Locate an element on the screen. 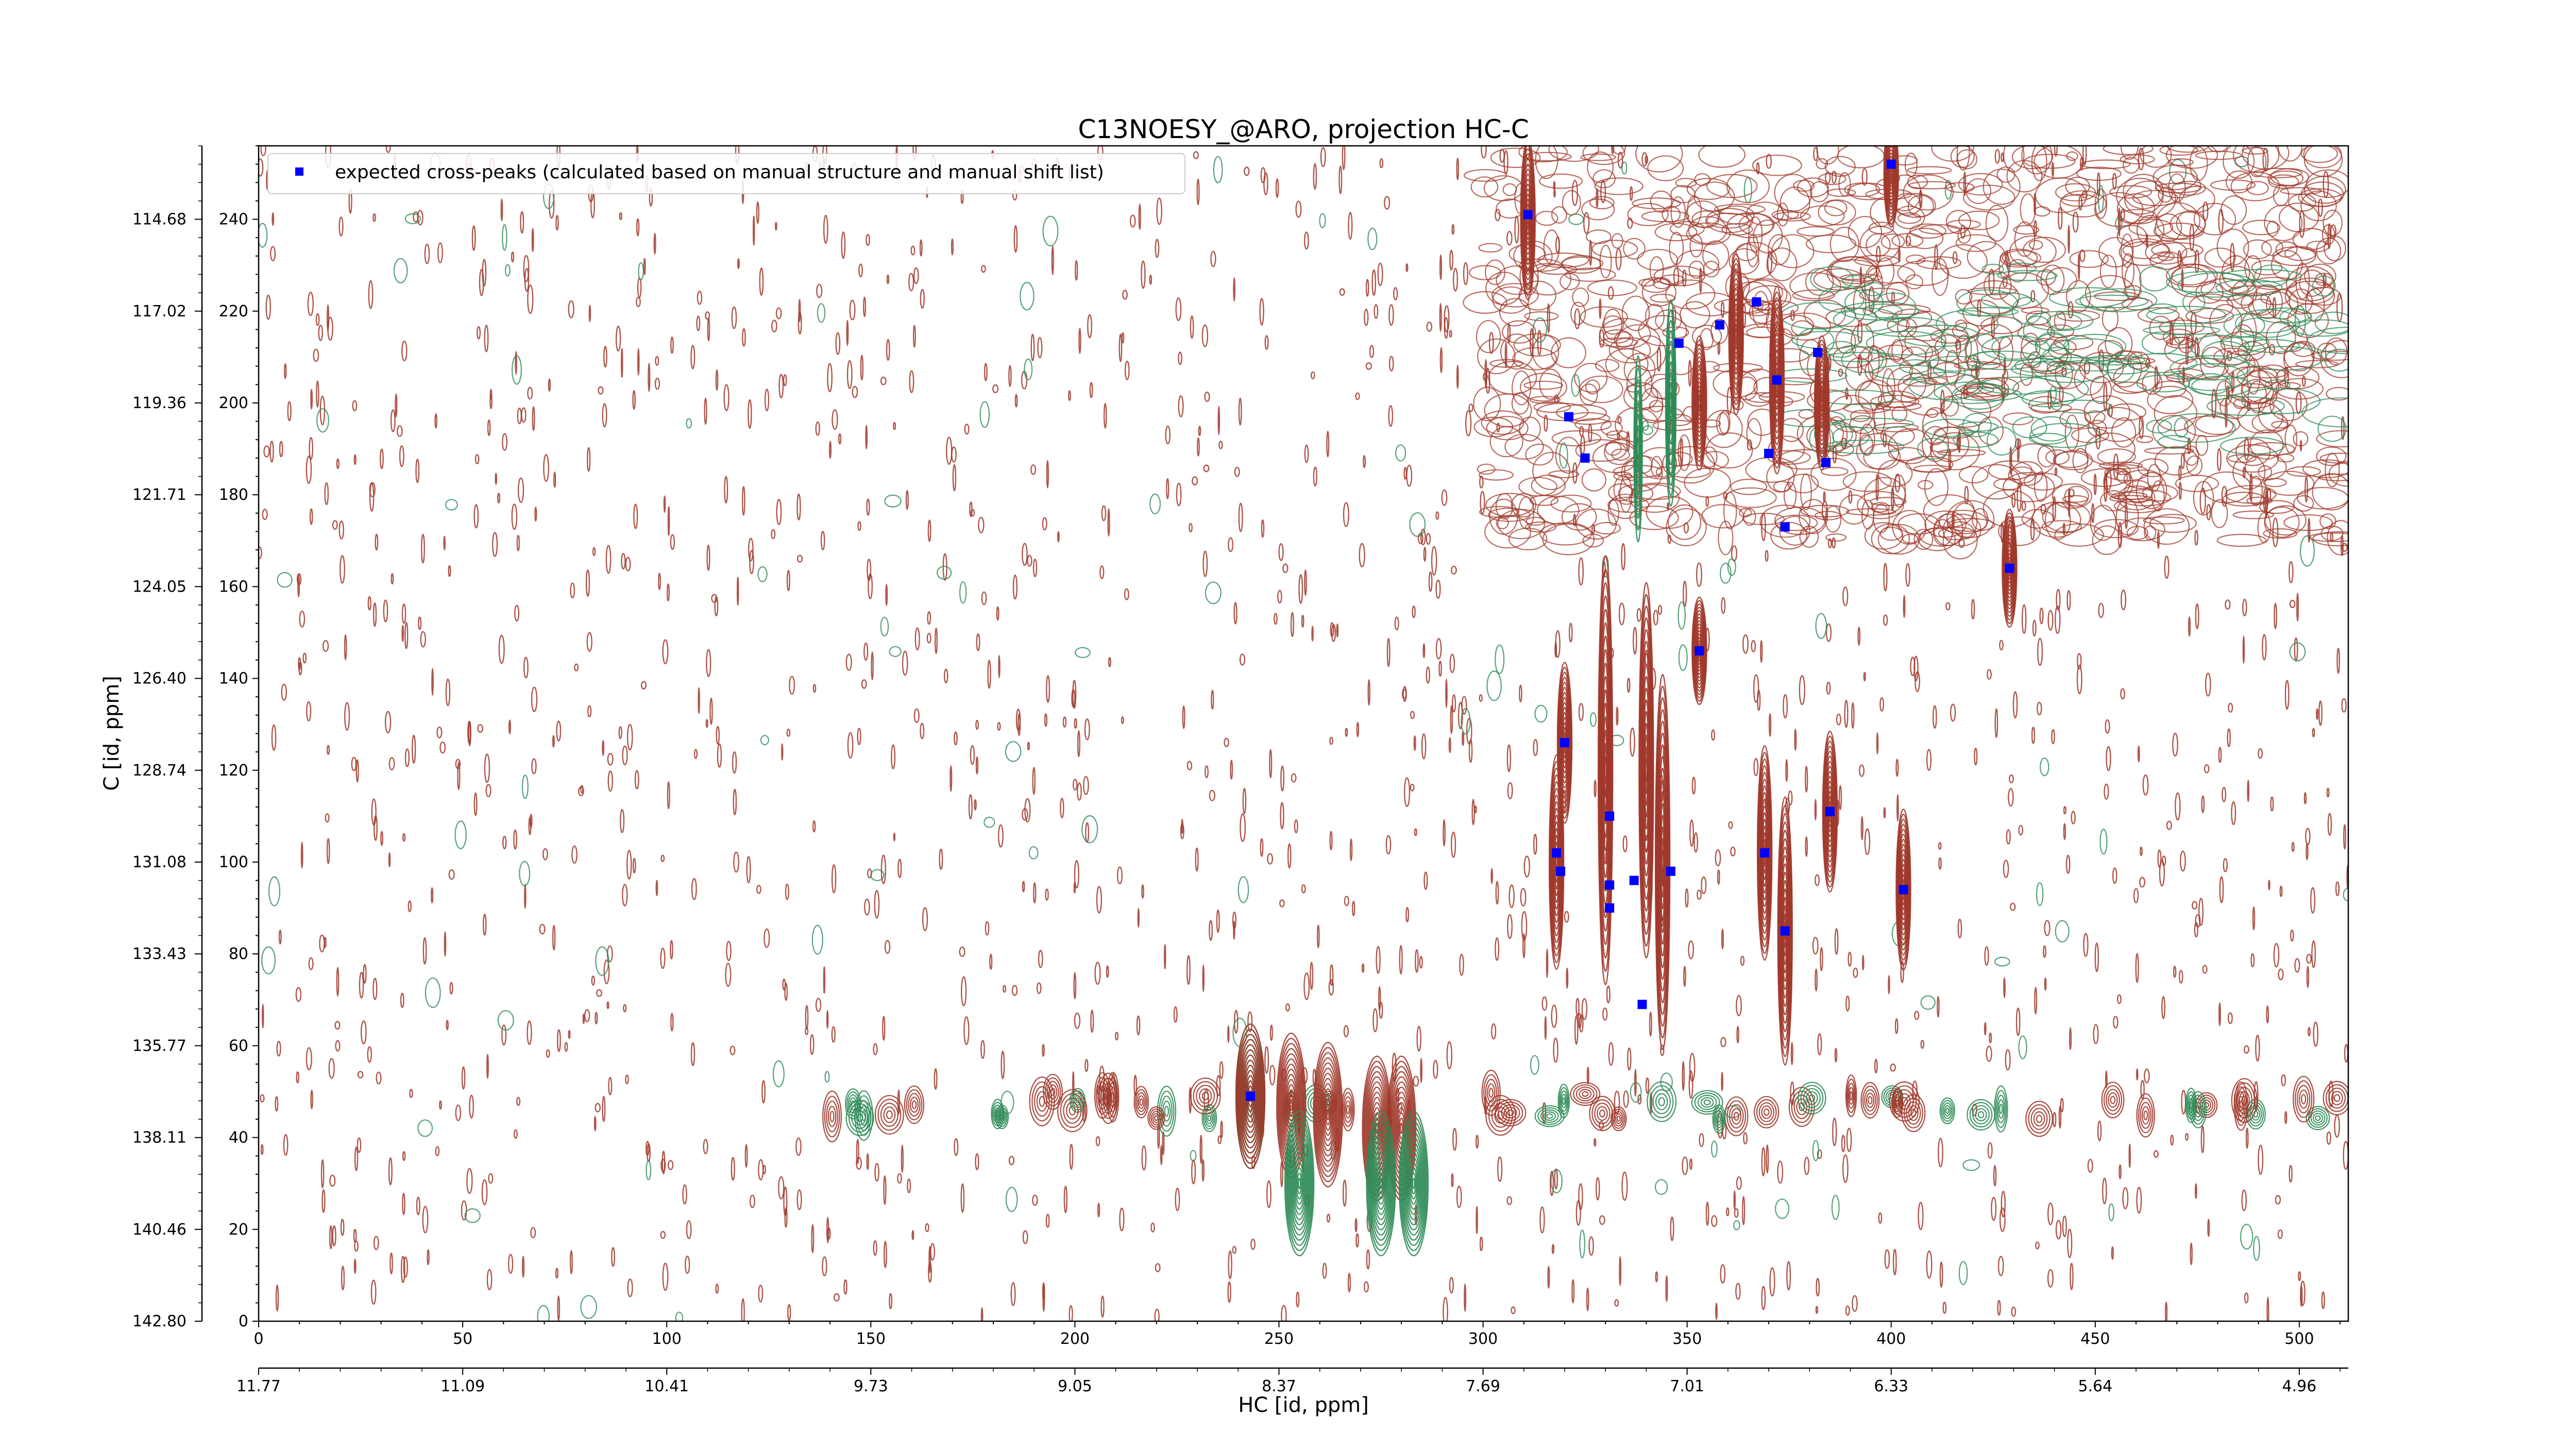  y-tick-label-ppm: 121.71 is located at coordinates (159, 495).